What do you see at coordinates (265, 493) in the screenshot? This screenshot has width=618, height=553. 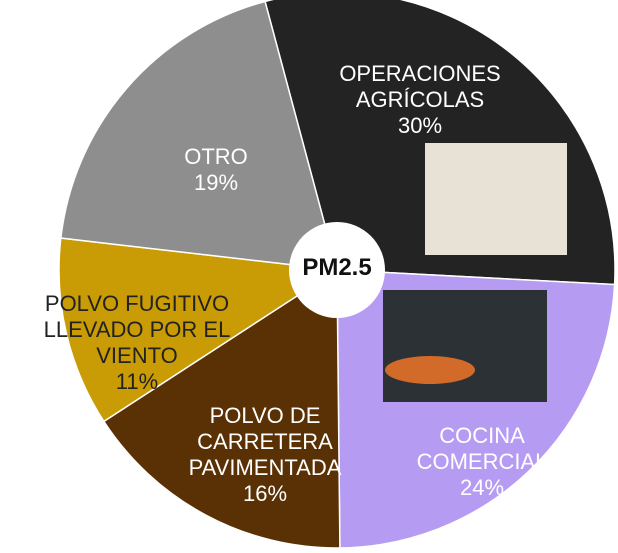 I see `value-label: 16%` at bounding box center [265, 493].